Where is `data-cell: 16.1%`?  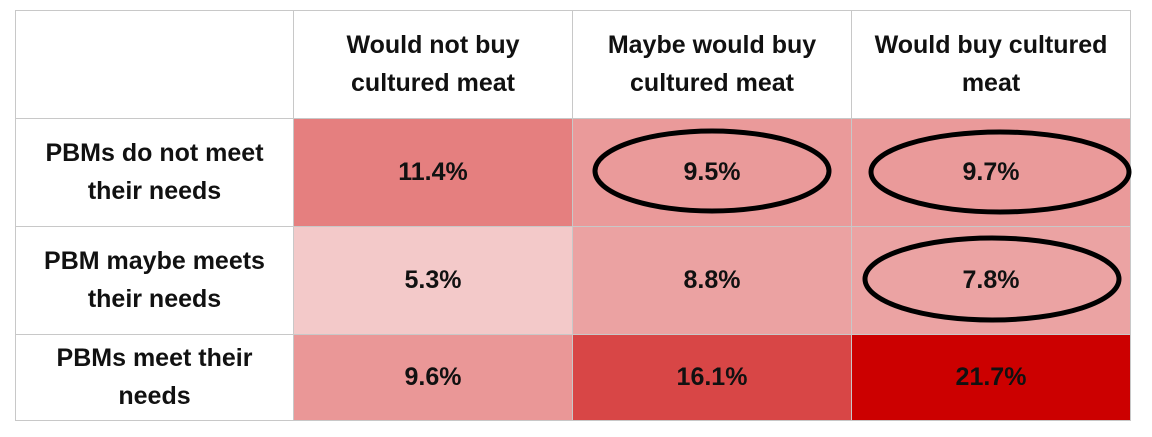 data-cell: 16.1% is located at coordinates (712, 377).